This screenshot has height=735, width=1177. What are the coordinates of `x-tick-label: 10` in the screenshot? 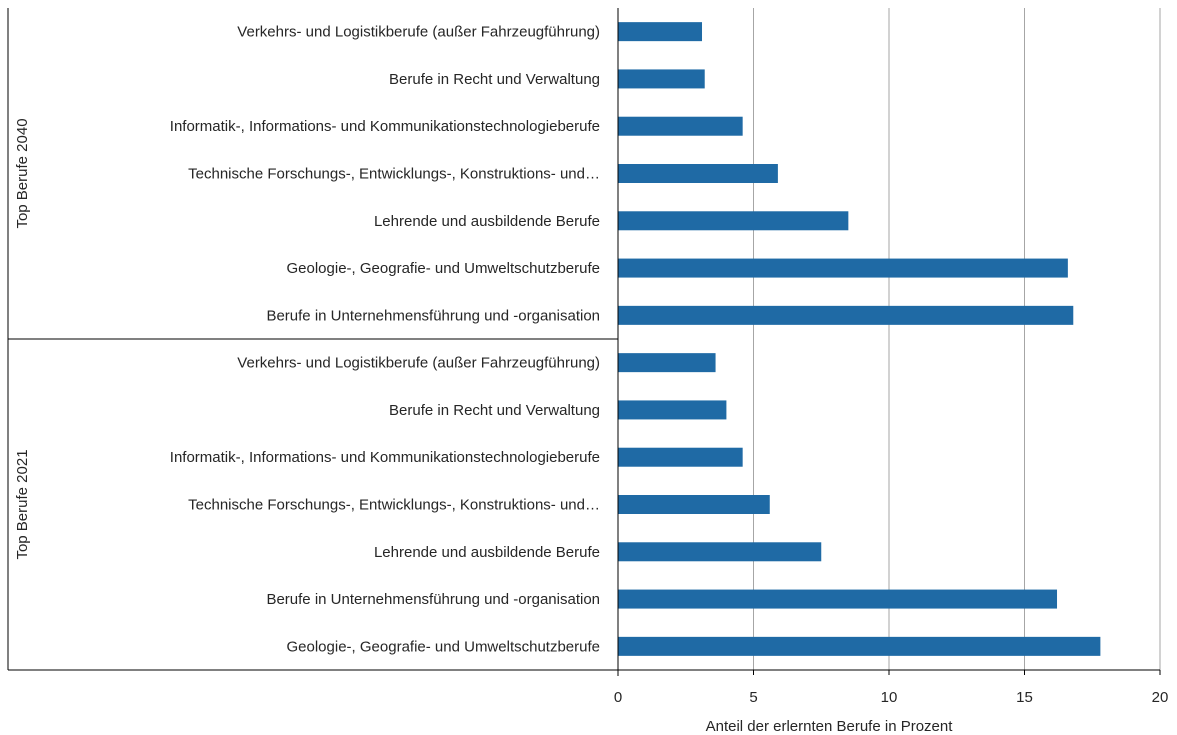 It's located at (889, 697).